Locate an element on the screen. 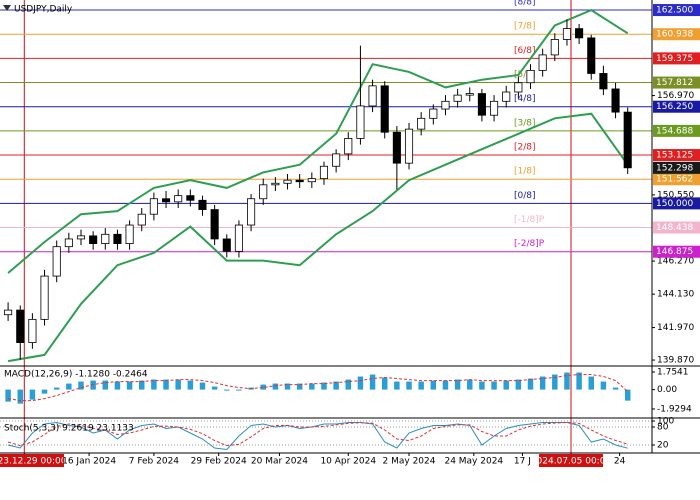 This screenshot has height=500, width=700. x-tick-label: 10 Apr 2024 is located at coordinates (348, 462).